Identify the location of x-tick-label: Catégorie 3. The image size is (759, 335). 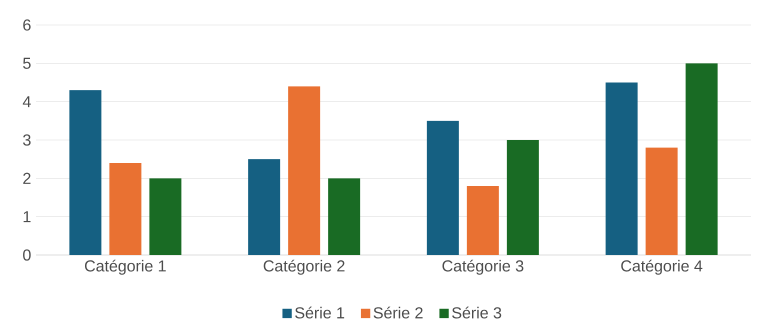
(483, 267).